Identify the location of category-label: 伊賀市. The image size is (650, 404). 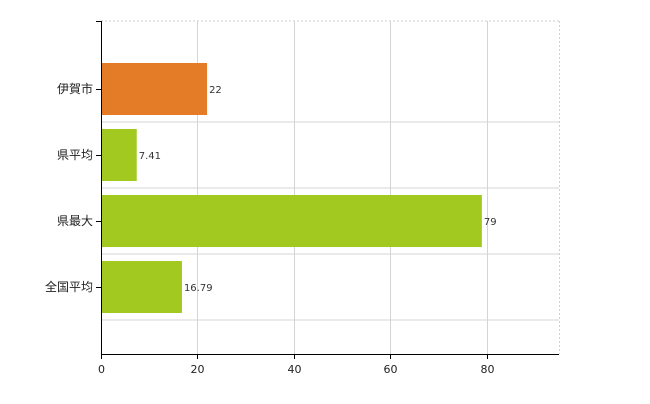
(75, 88).